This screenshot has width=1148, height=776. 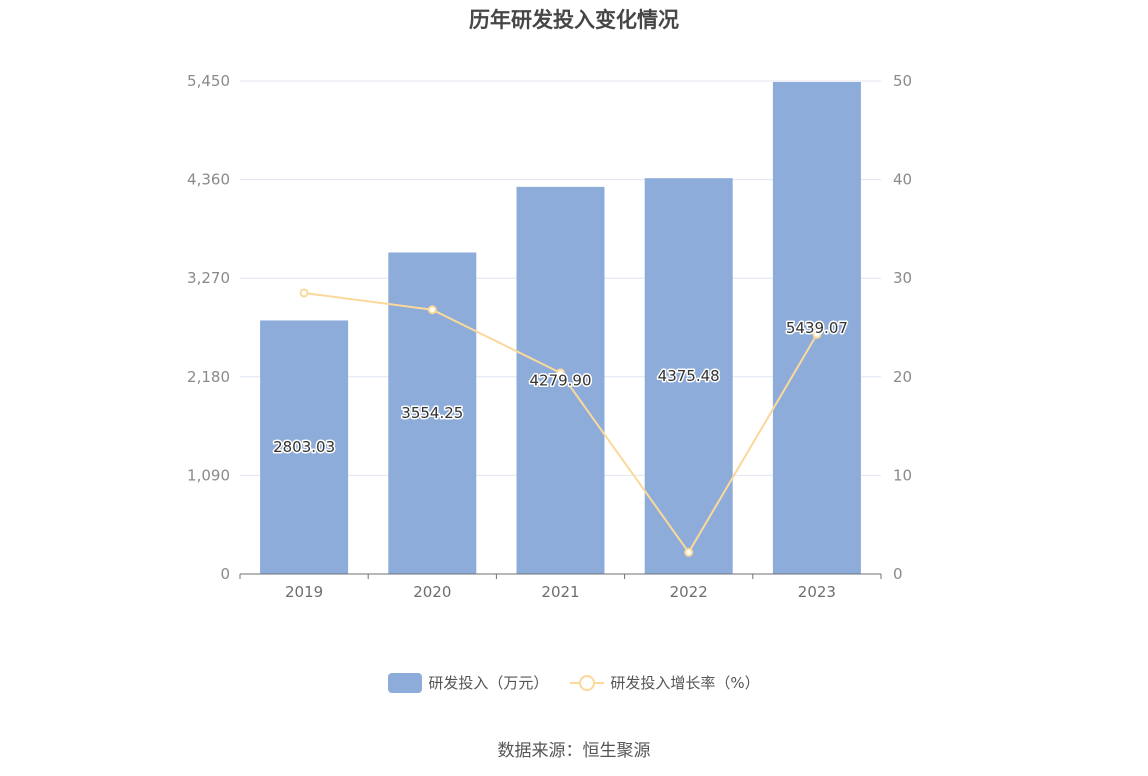 What do you see at coordinates (902, 81) in the screenshot?
I see `y-right-tick-label: 50` at bounding box center [902, 81].